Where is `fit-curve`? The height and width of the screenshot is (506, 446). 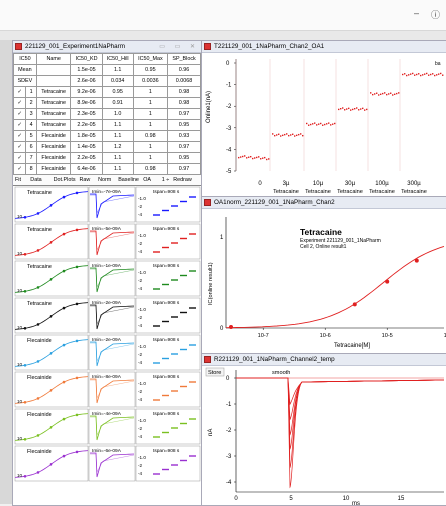
fit-curve is located at coordinates (335, 287).